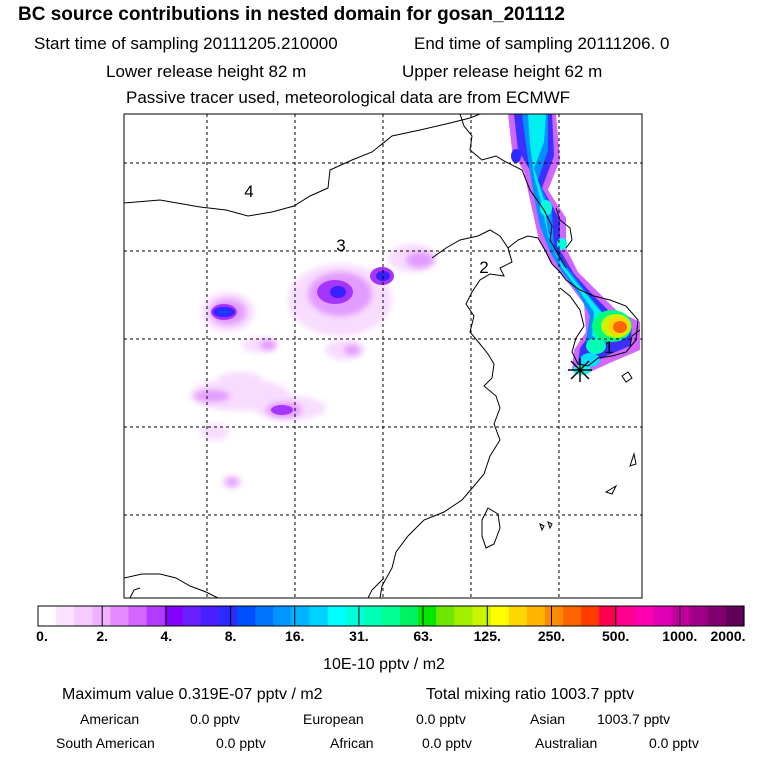 This screenshot has width=768, height=768. I want to click on american-label: American, so click(110, 719).